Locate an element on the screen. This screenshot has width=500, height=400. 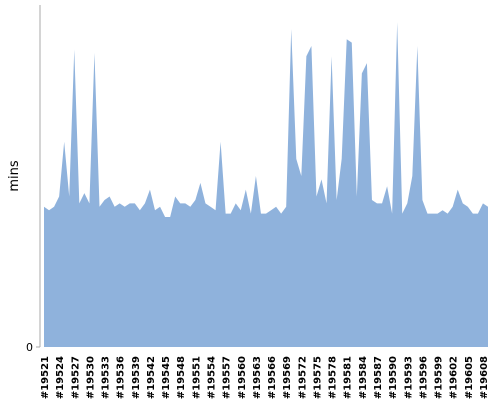
x-tick-label: #19551 is located at coordinates (196, 377).